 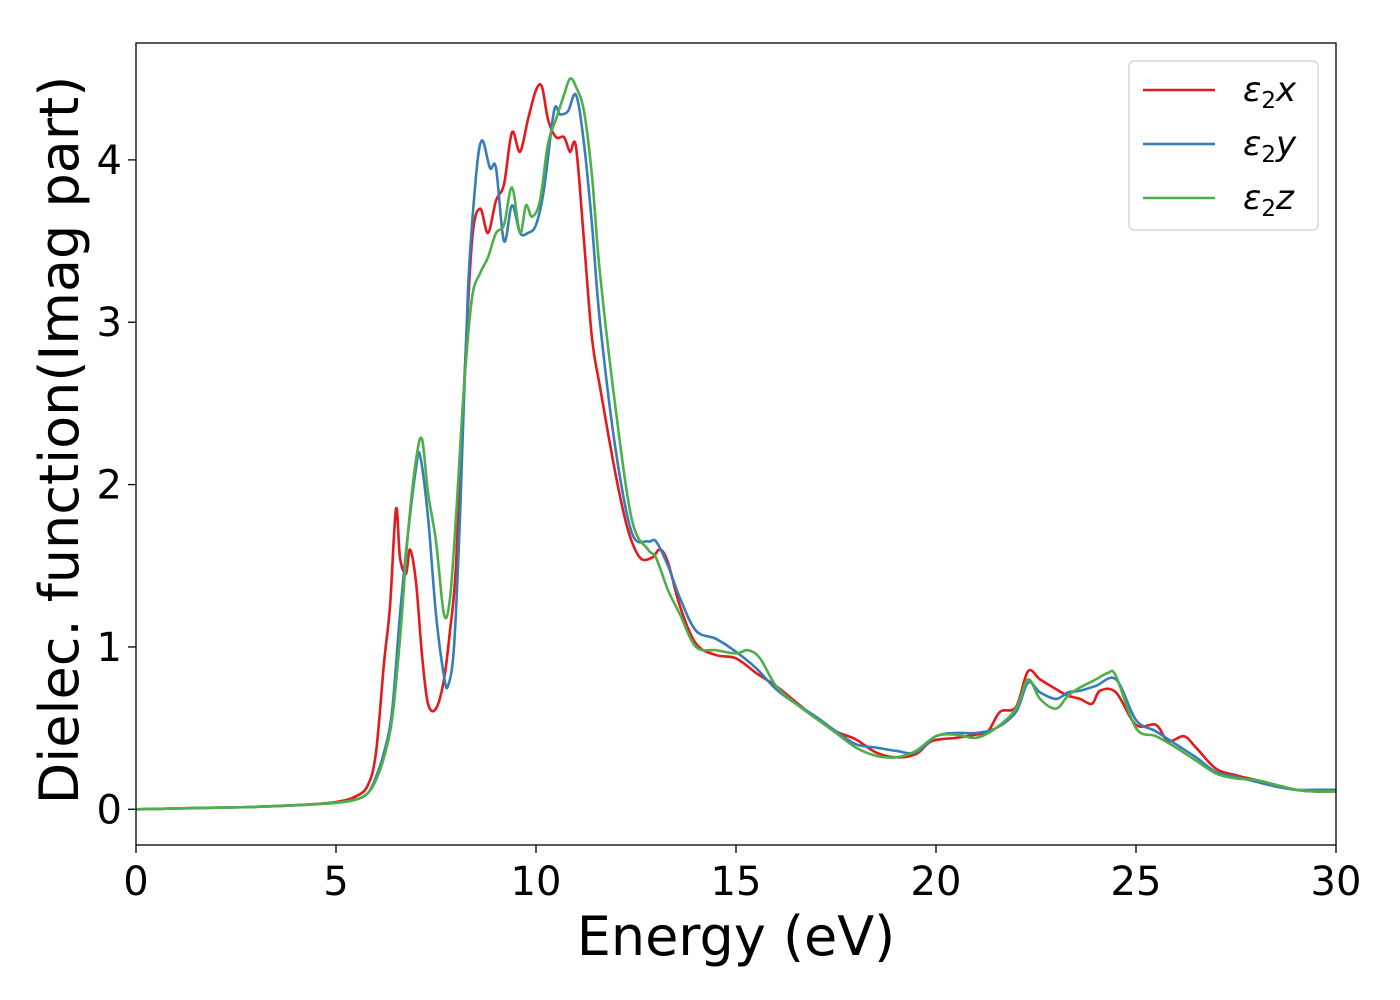 What do you see at coordinates (1270, 146) in the screenshot?
I see `legend-label-y: ε2y` at bounding box center [1270, 146].